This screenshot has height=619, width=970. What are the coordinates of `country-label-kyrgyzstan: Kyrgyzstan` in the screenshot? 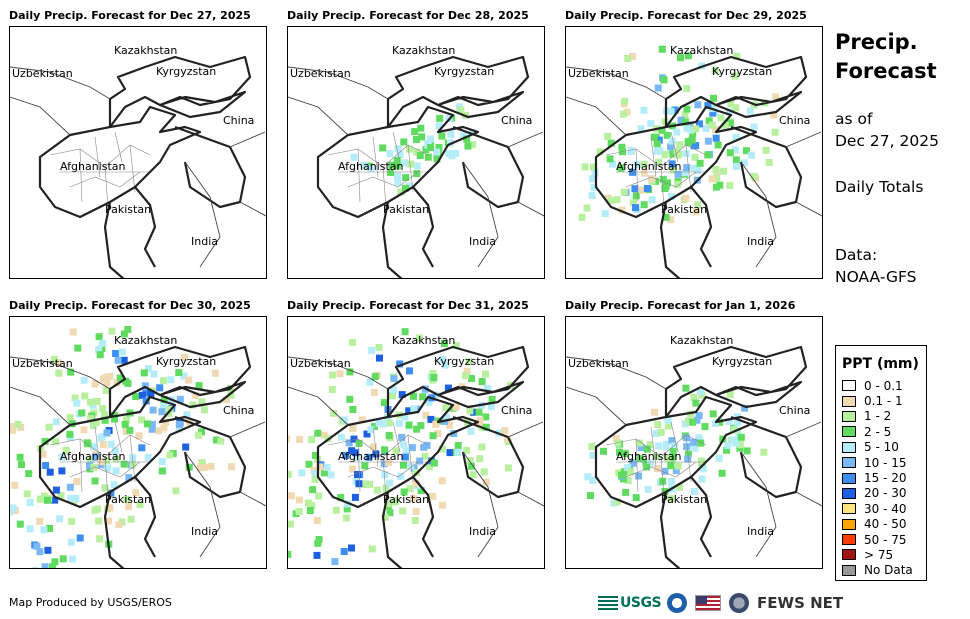 It's located at (464, 71).